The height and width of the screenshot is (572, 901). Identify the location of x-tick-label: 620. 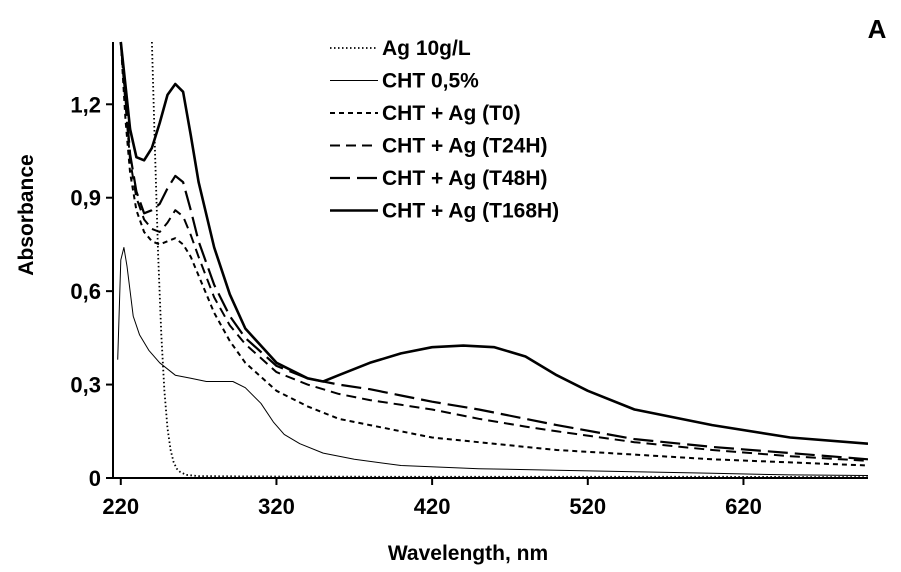
(743, 506).